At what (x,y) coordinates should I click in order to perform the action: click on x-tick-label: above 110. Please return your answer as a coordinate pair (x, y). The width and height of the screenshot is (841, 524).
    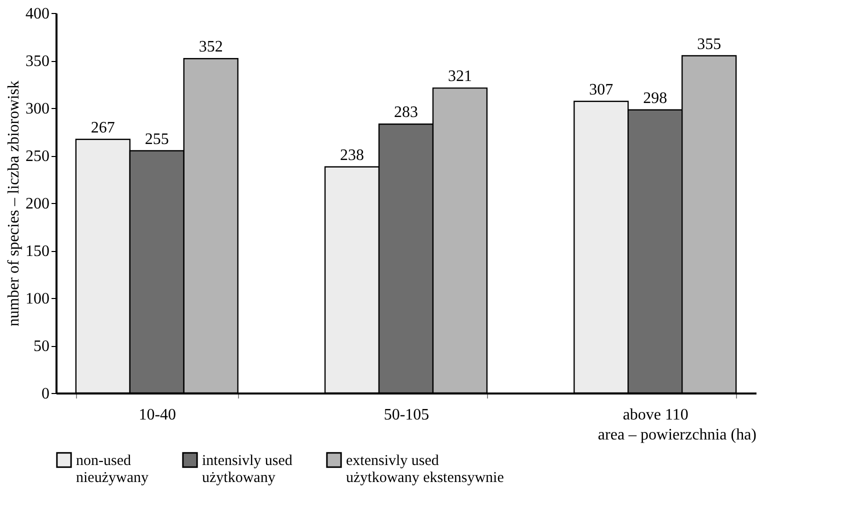
    Looking at the image, I should click on (655, 415).